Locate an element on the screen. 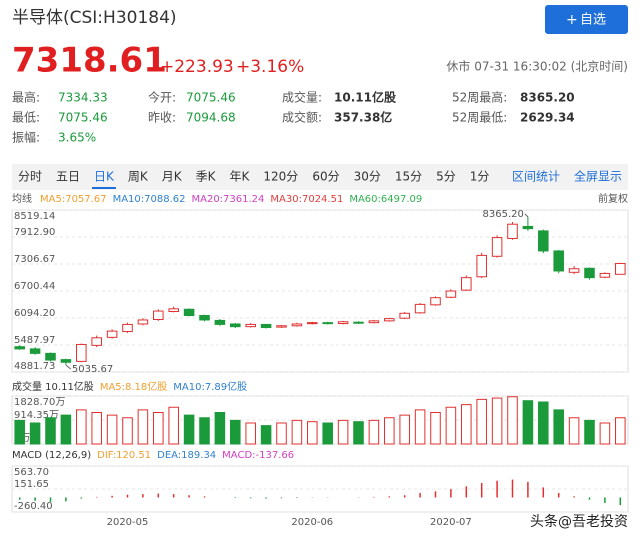 The height and width of the screenshot is (542, 640). y-tick-label: 914.35万 is located at coordinates (36, 415).